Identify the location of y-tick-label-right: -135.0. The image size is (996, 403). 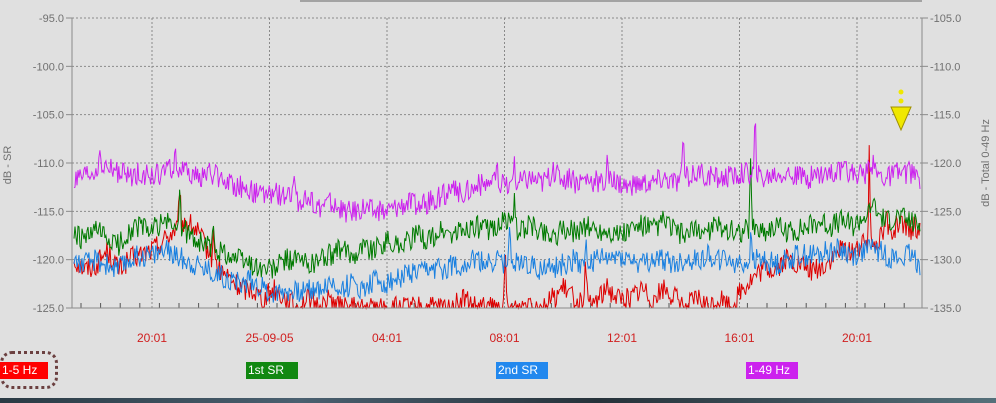
(945, 309).